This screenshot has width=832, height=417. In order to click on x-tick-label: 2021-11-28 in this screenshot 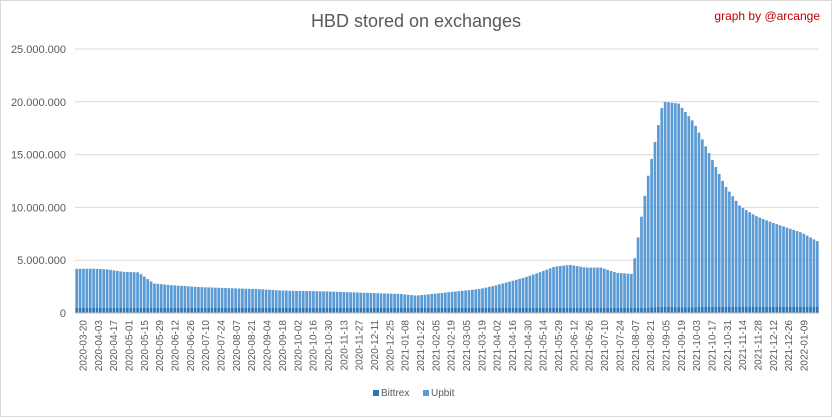, I will do `click(758, 345)`.